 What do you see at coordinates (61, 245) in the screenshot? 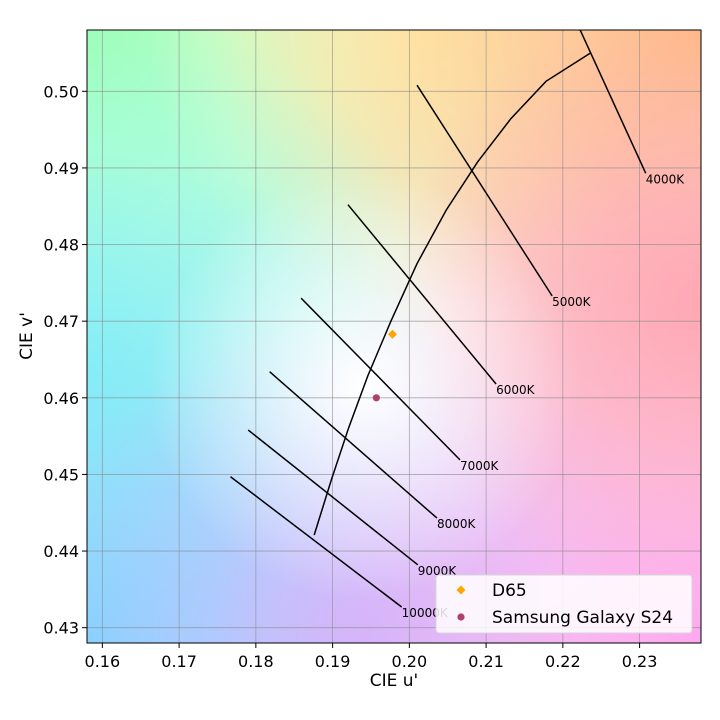
I see `y-tick-label: 0.48` at bounding box center [61, 245].